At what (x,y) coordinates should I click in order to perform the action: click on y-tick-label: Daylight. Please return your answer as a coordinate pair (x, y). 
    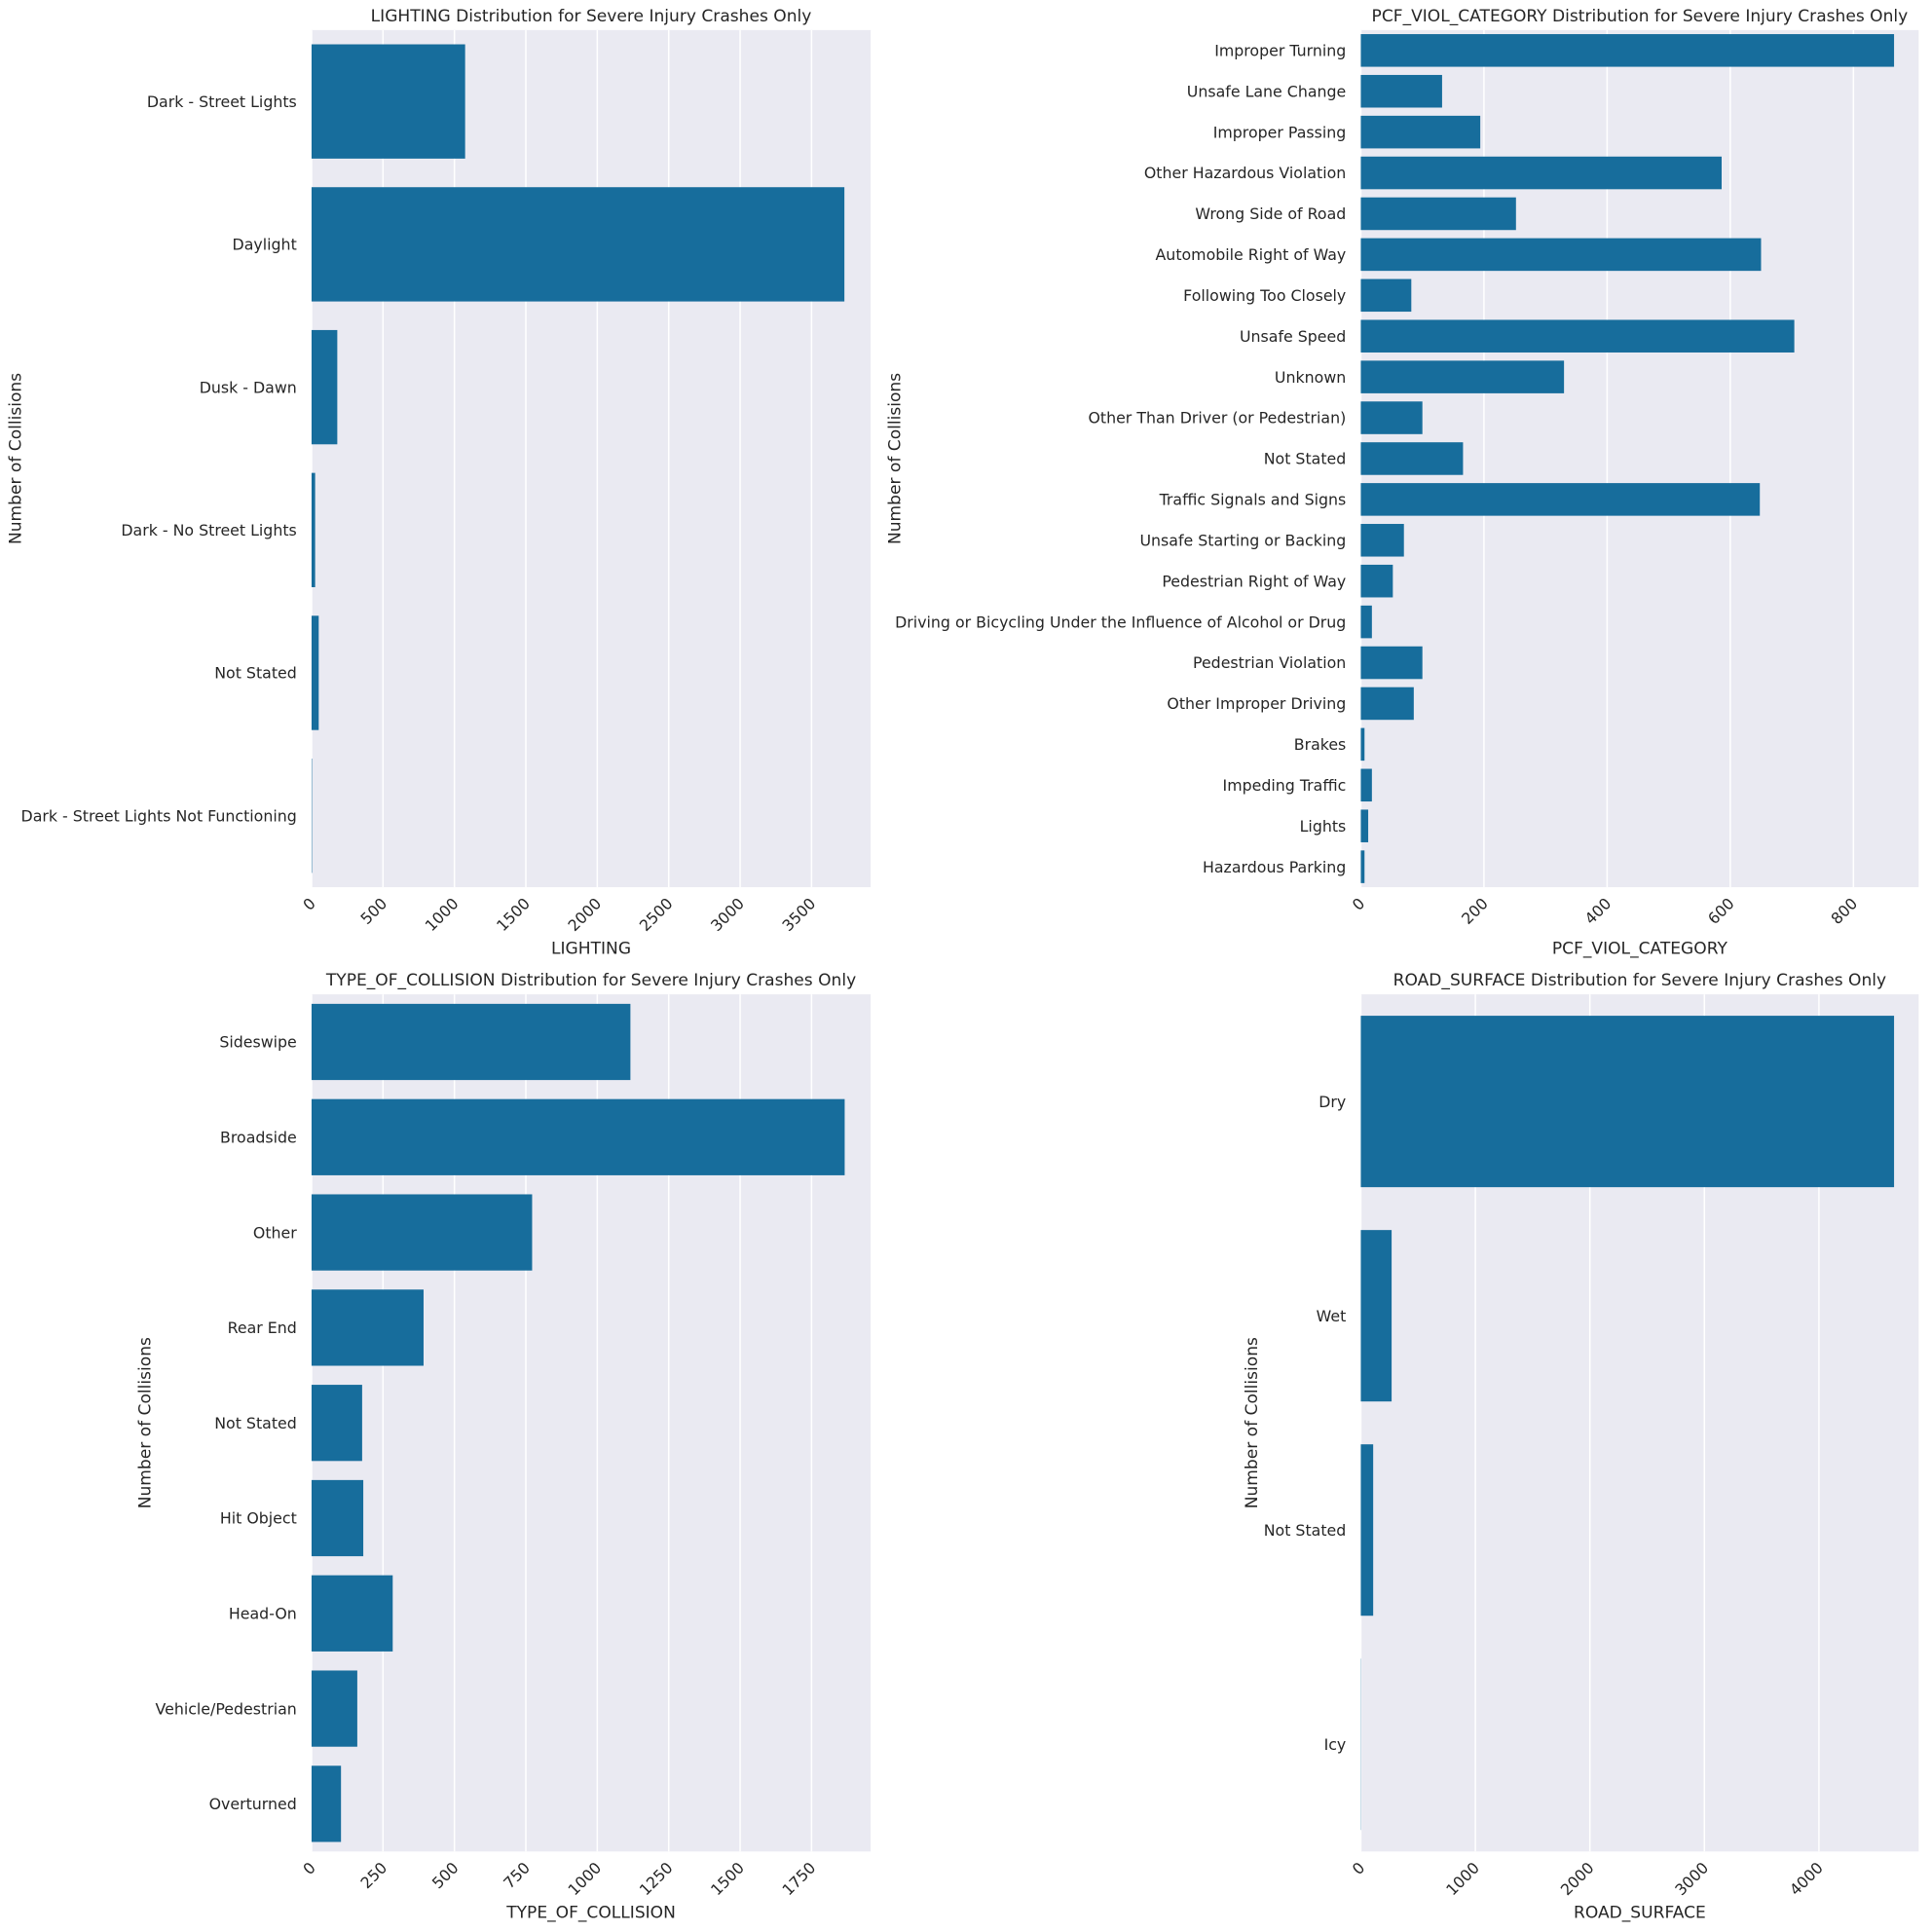
    Looking at the image, I should click on (265, 245).